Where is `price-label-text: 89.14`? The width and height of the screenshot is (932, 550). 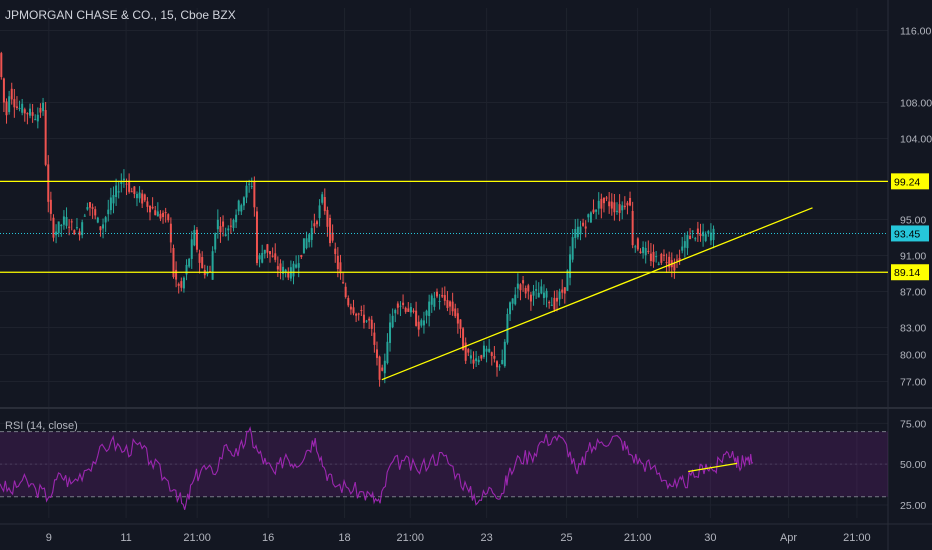
price-label-text: 89.14 is located at coordinates (907, 273).